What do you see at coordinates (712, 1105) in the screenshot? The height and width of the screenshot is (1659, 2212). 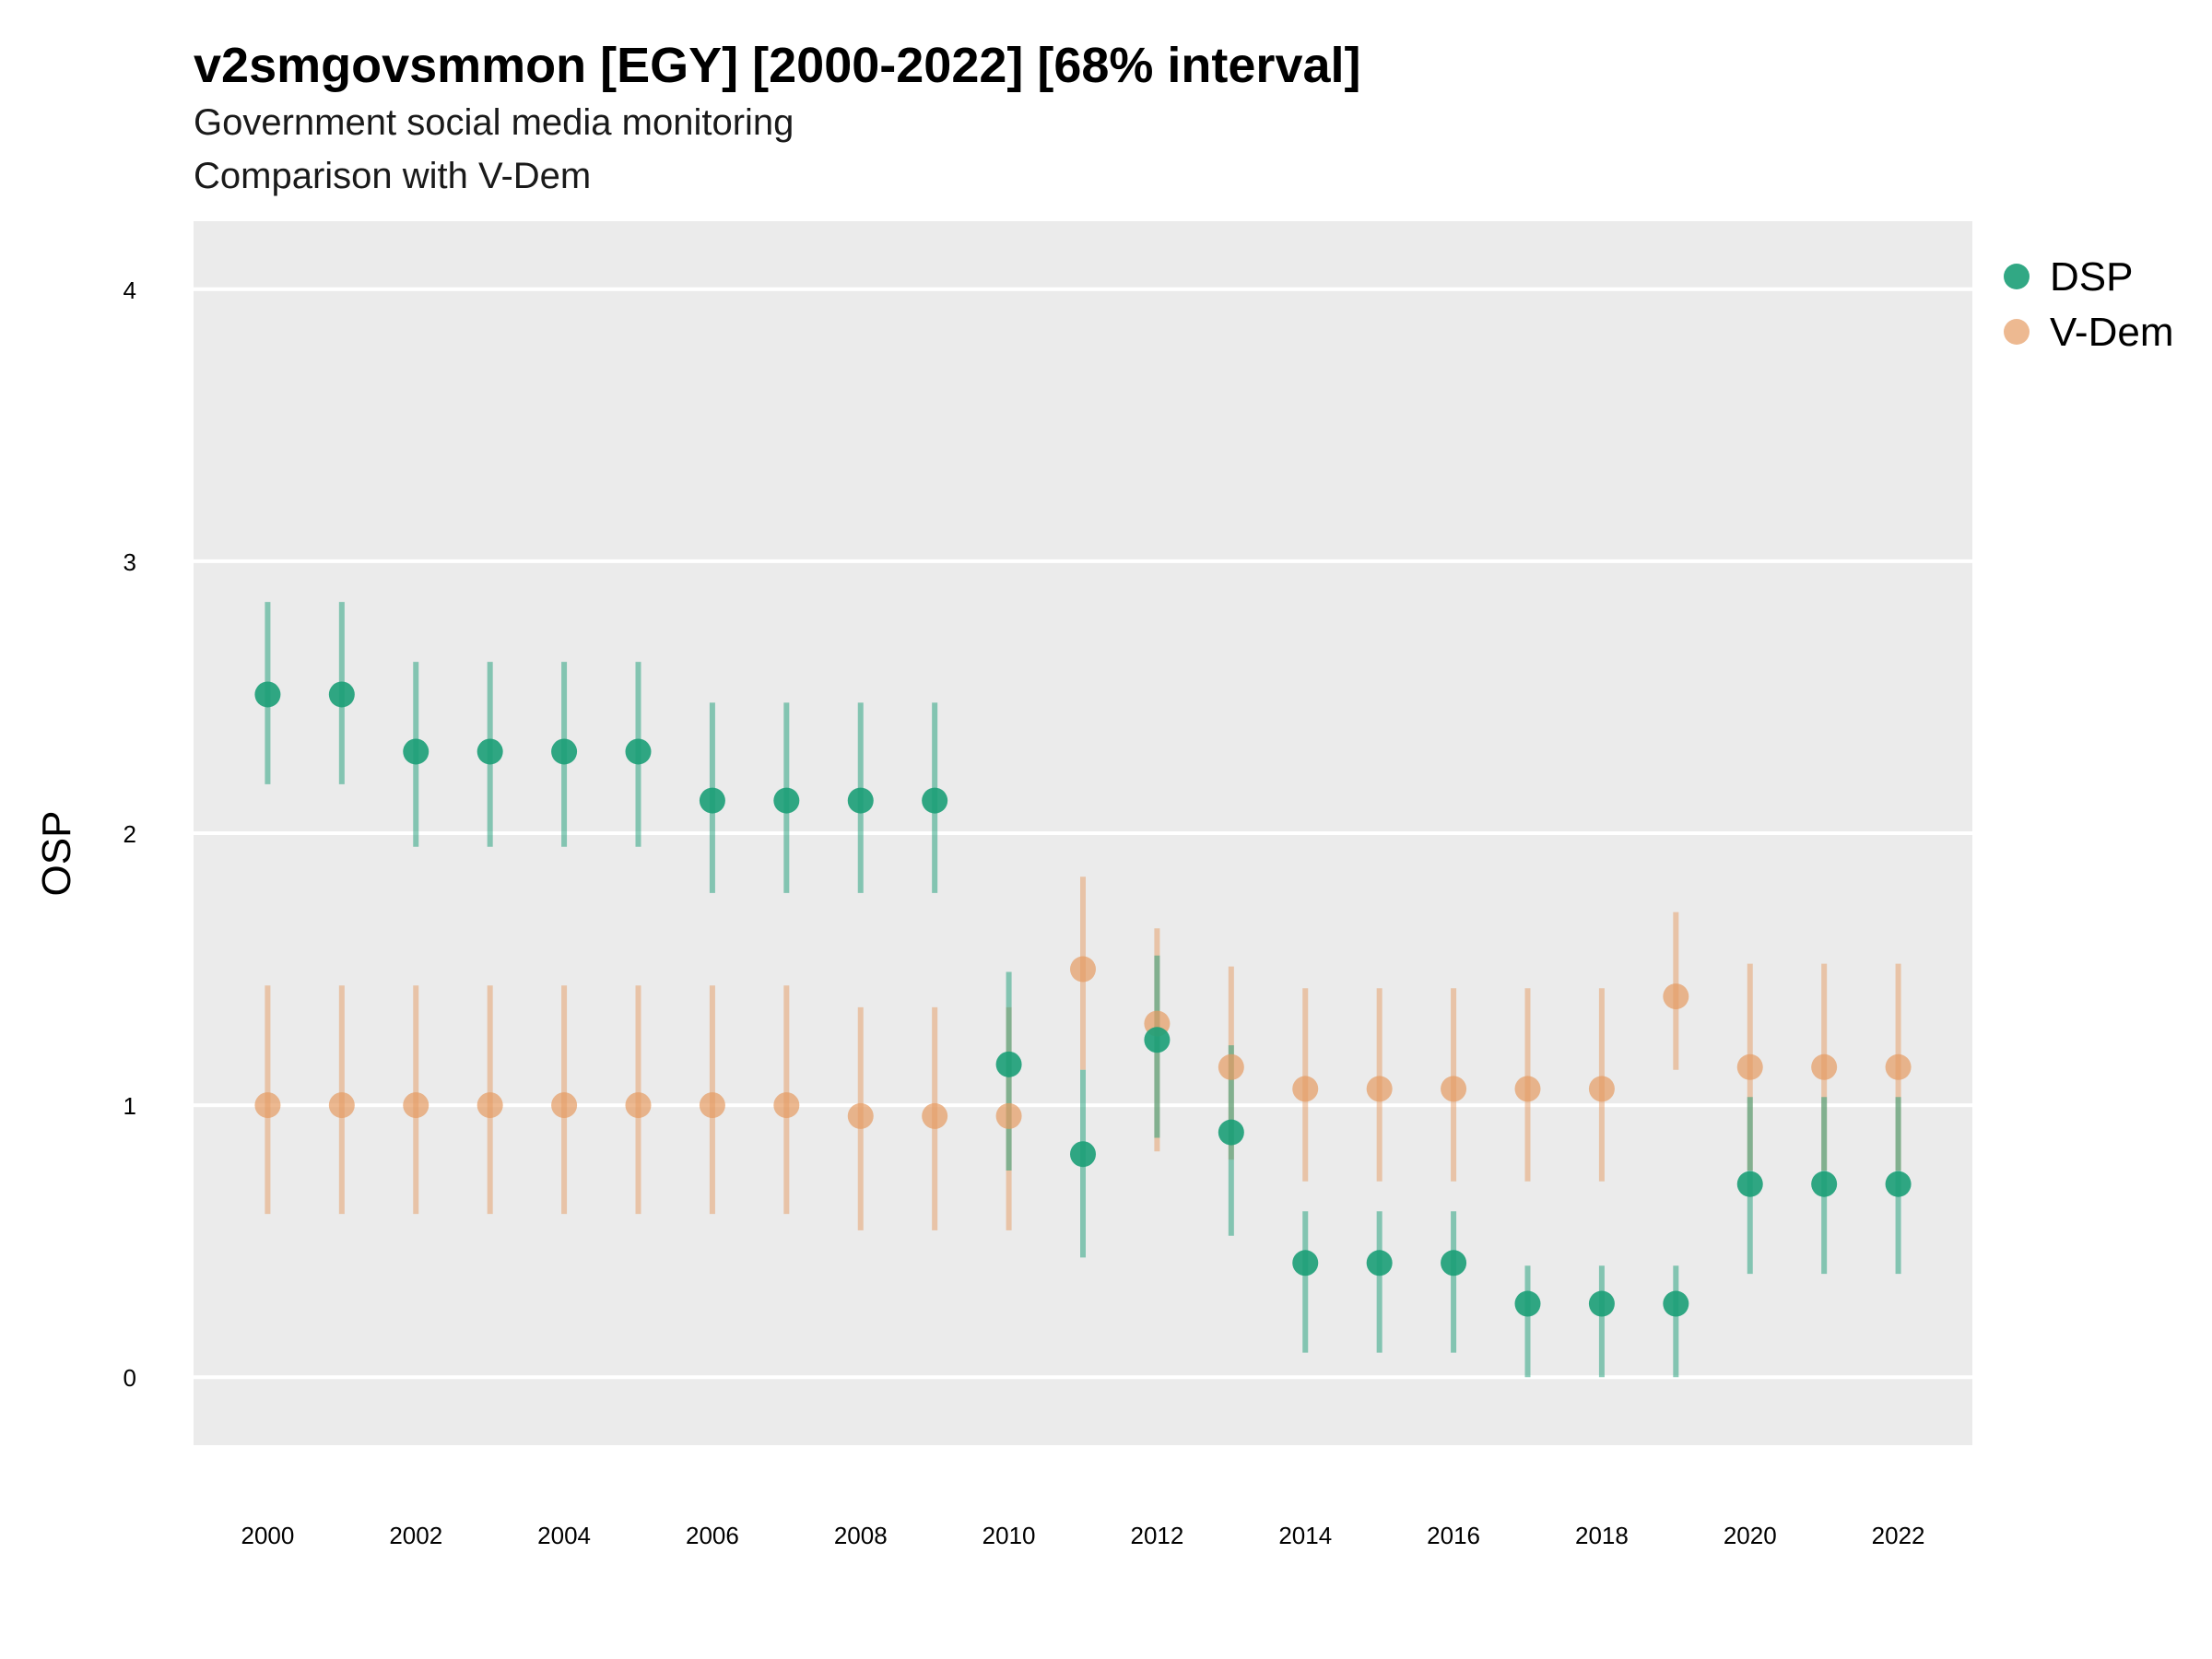 I see `point-v-dem-2006` at bounding box center [712, 1105].